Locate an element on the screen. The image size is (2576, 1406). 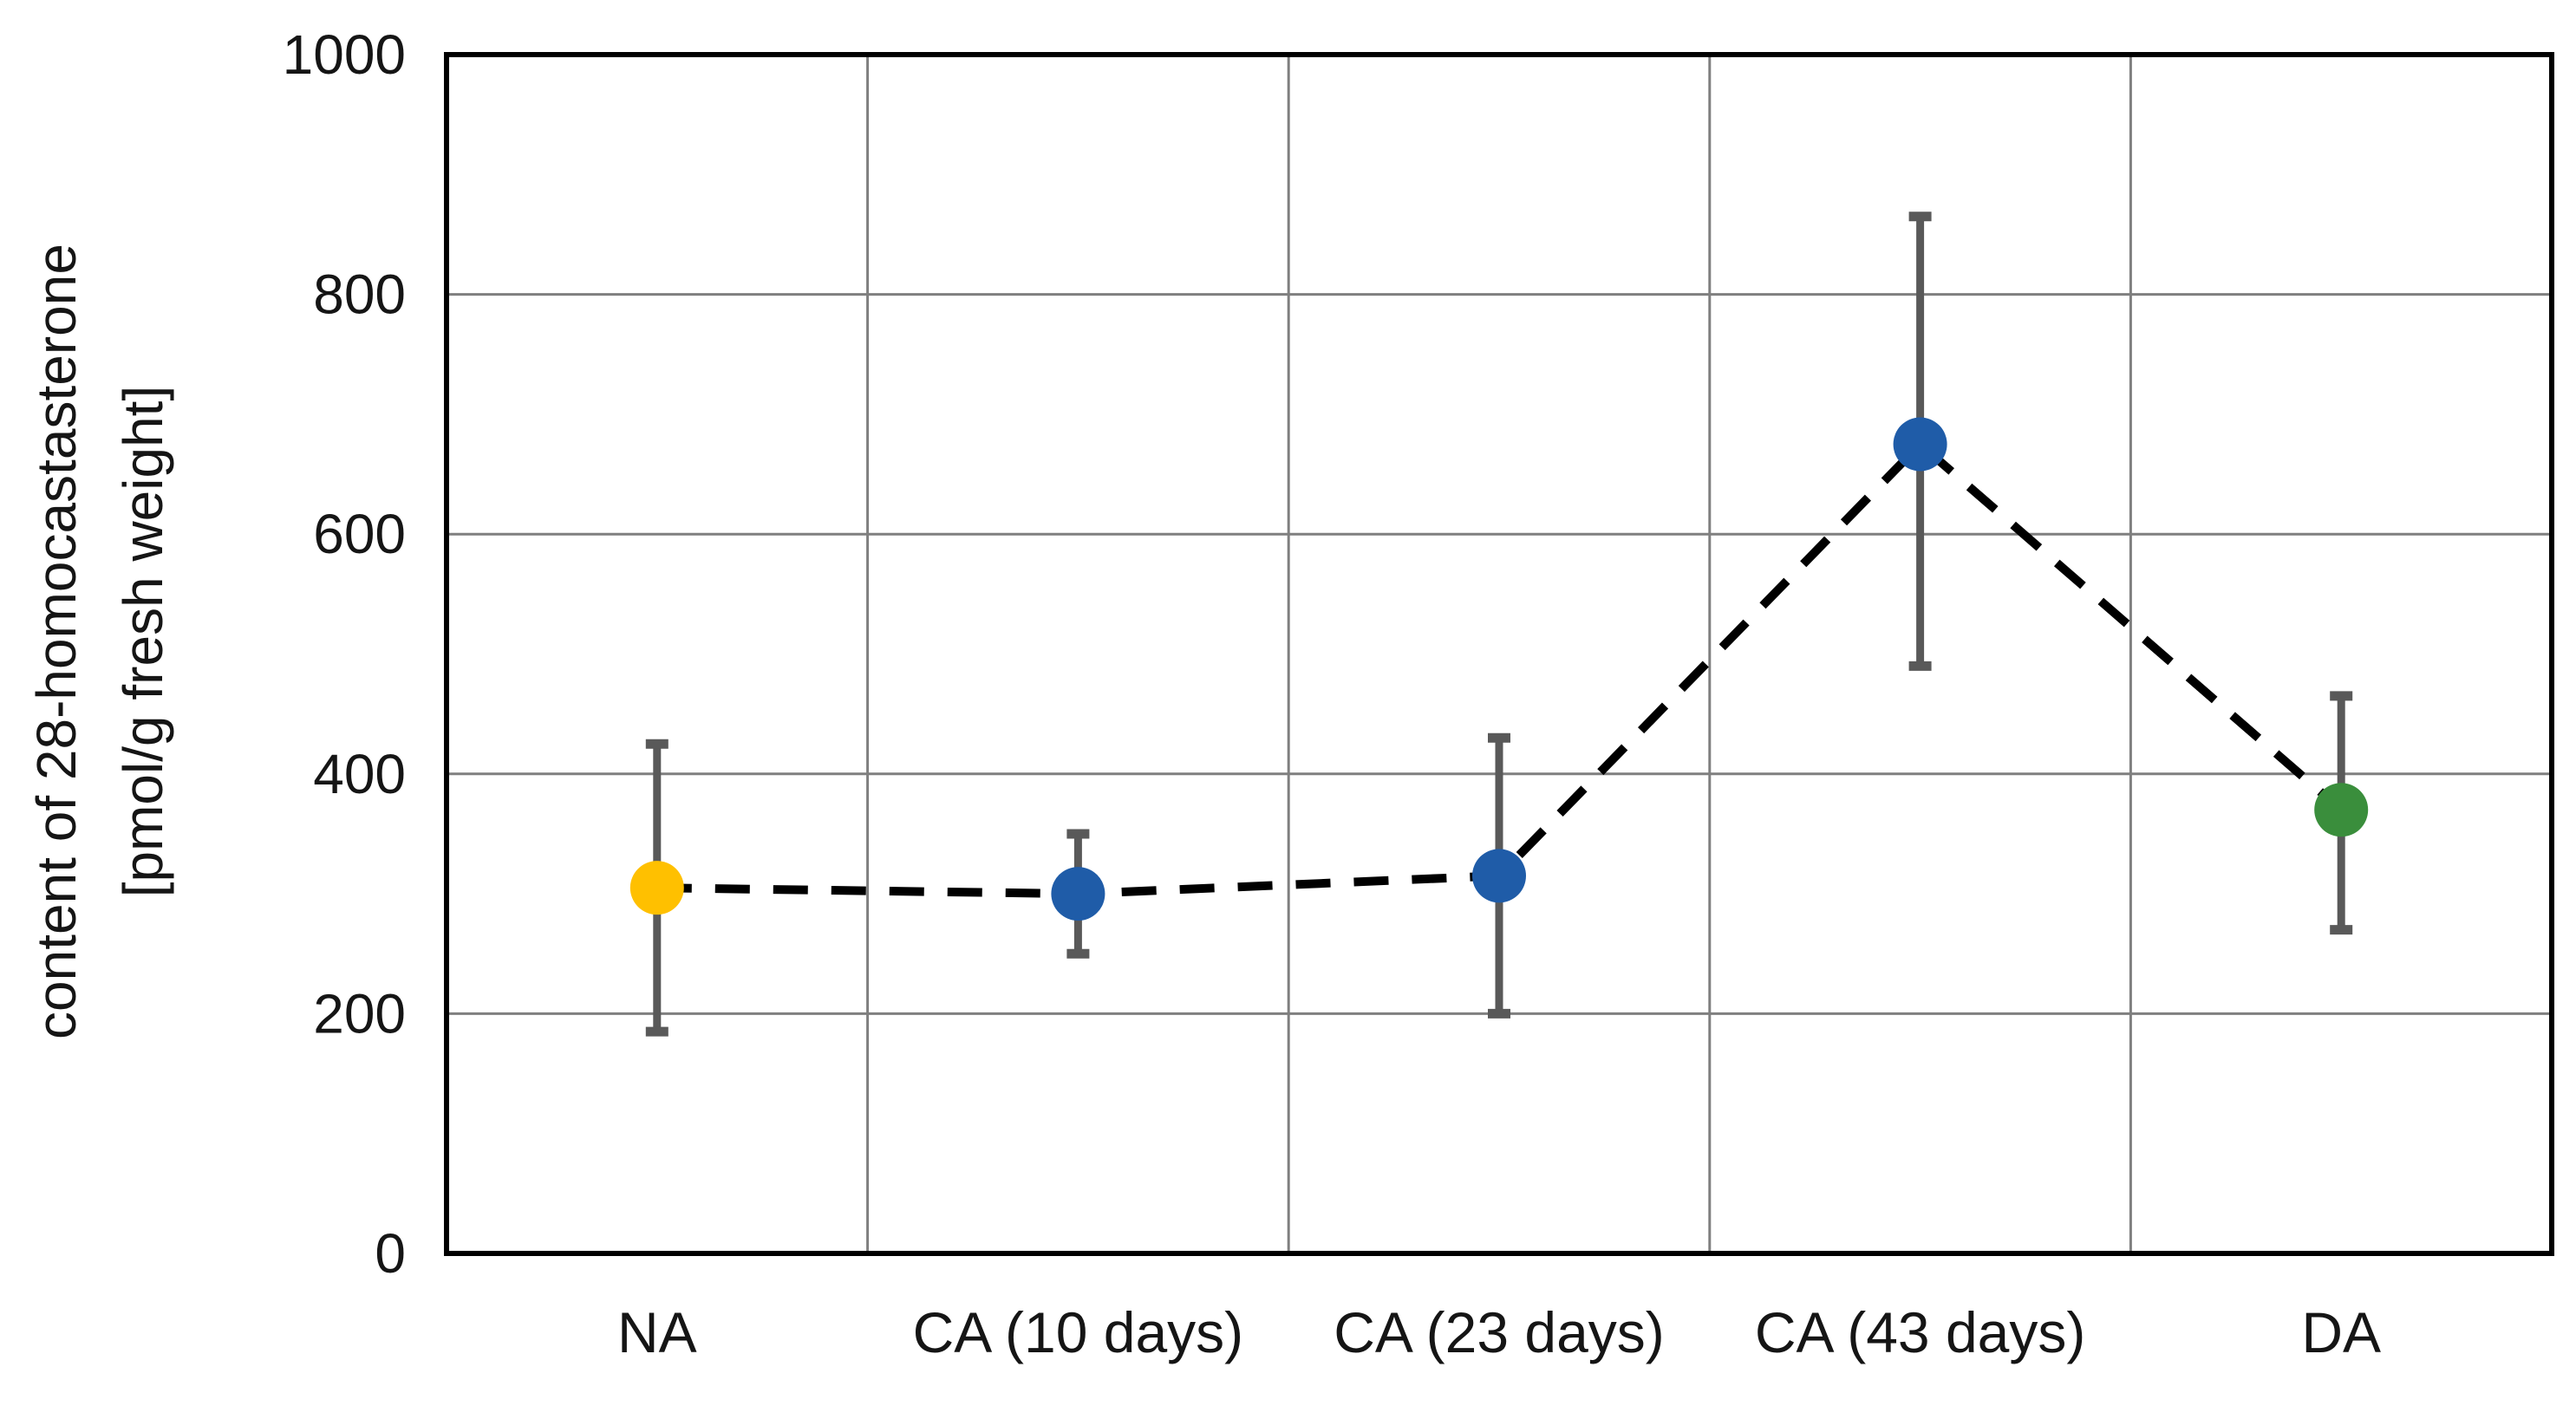
x-tick-label: CA (10 days) is located at coordinates (1079, 1332).